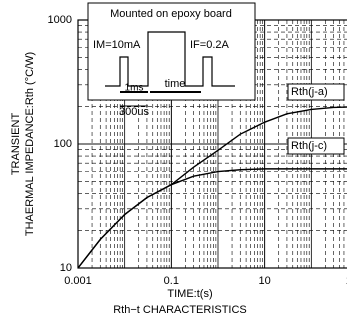 The image size is (347, 320). Describe the element at coordinates (180, 310) in the screenshot. I see `chart-title: Rth−t CHARACTERISTICS` at that location.